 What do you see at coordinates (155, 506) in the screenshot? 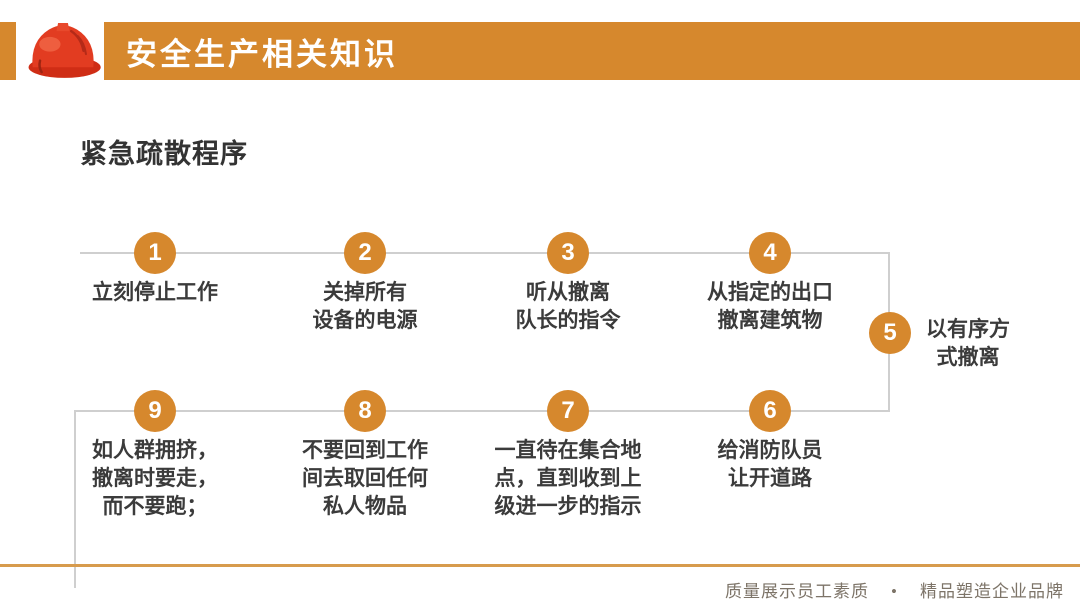
I see `step-9-line-3: 而不要跑；` at bounding box center [155, 506].